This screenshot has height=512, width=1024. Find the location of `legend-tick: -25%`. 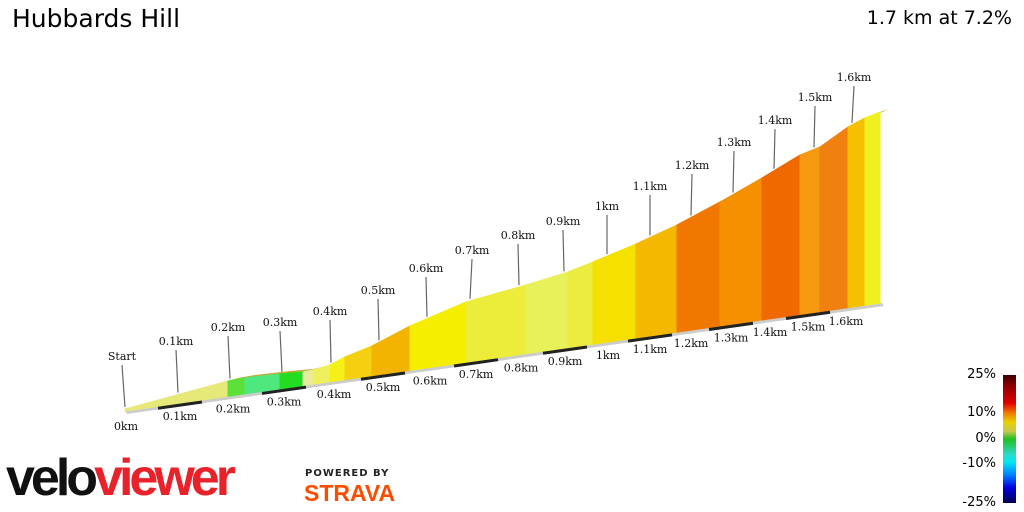

legend-tick: -25% is located at coordinates (979, 502).